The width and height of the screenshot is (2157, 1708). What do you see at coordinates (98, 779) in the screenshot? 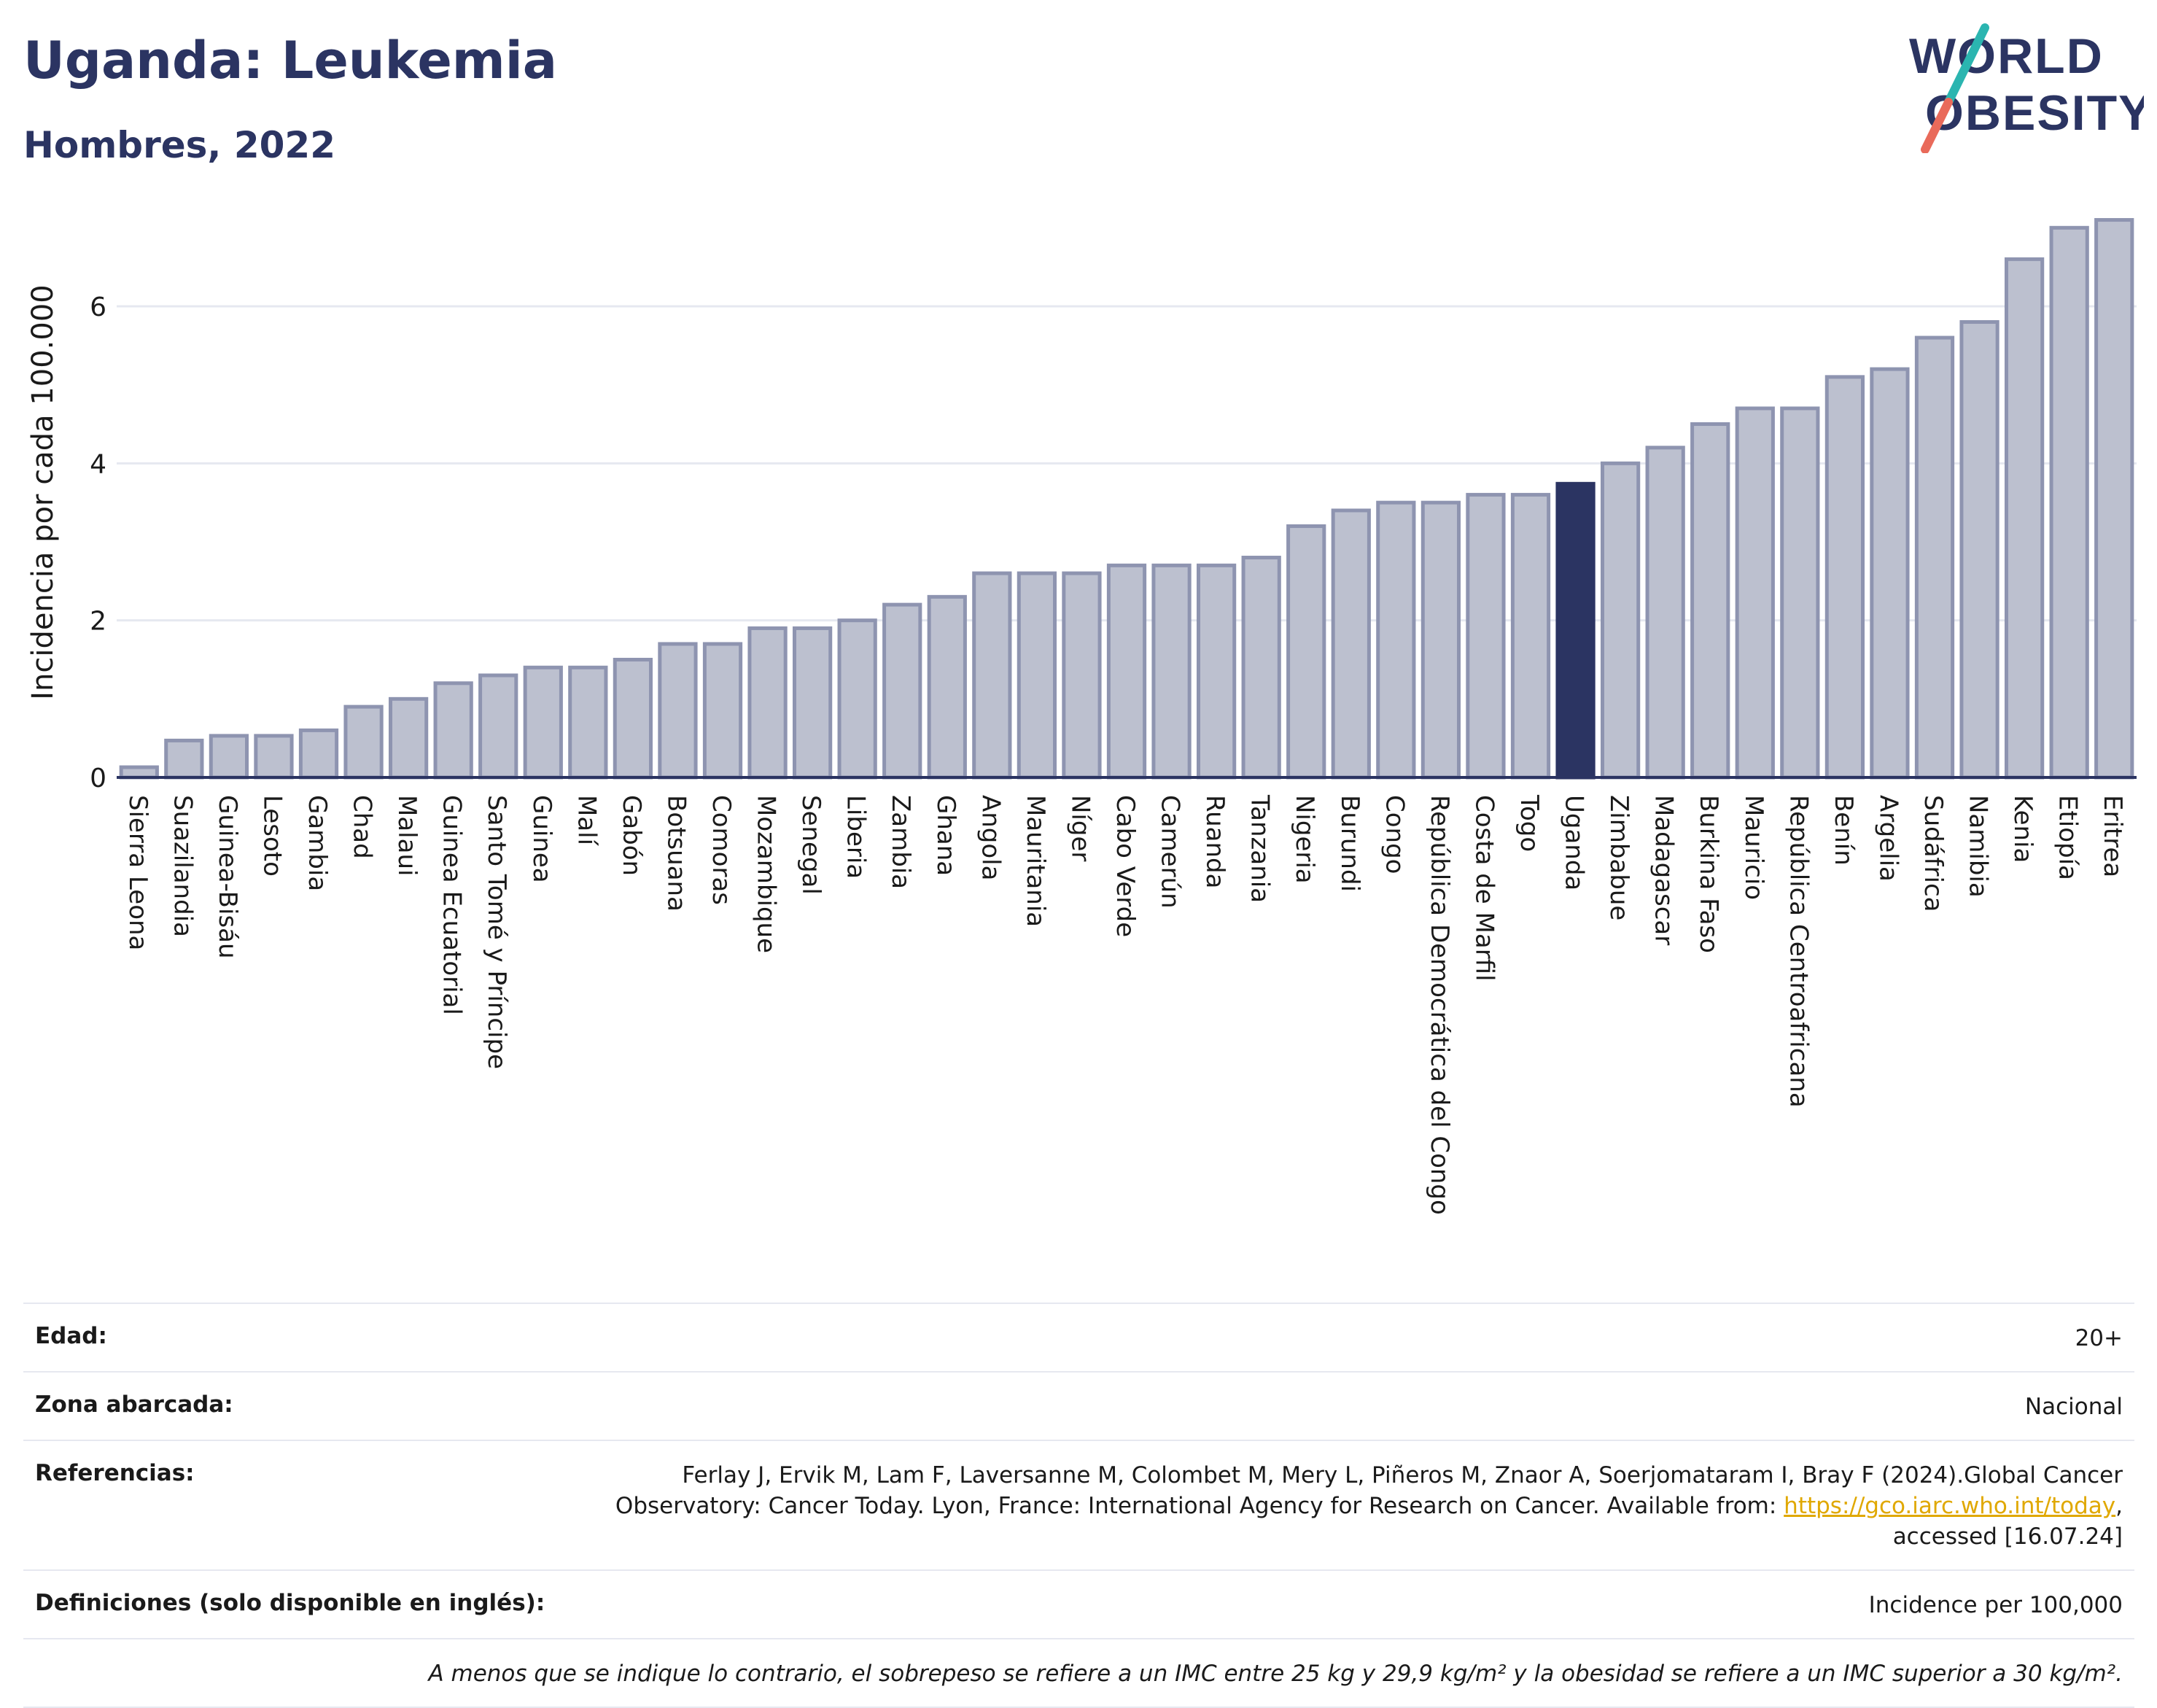
I see `y-tick-label: 0` at bounding box center [98, 779].